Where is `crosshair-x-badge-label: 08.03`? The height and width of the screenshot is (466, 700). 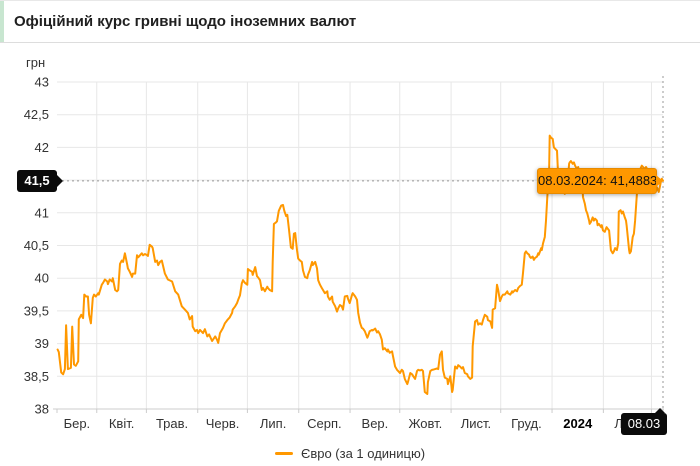 crosshair-x-badge-label: 08.03 is located at coordinates (644, 423).